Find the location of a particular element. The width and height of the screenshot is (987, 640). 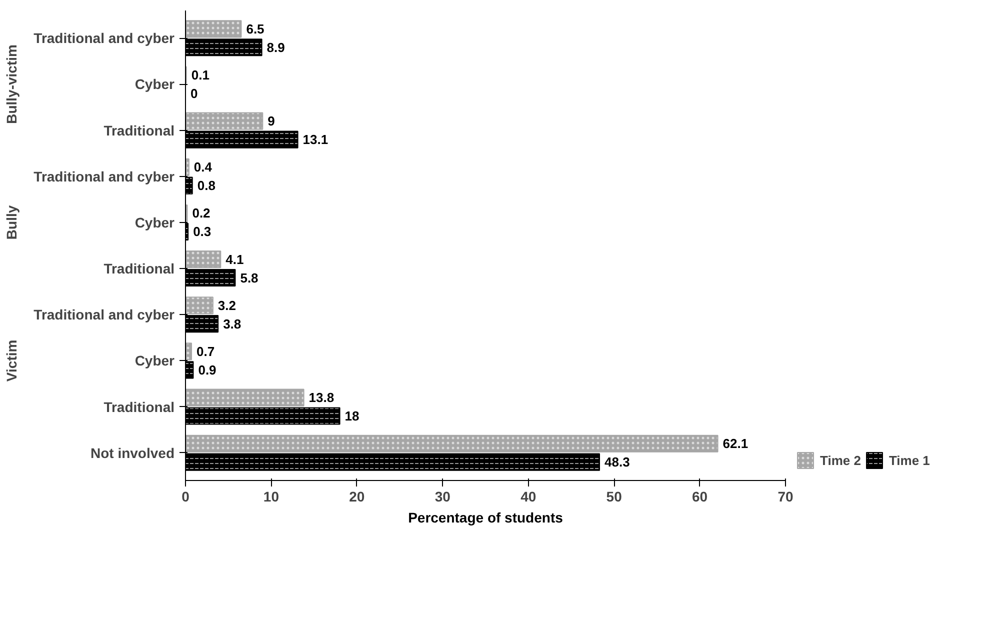

data-label: 13.1 is located at coordinates (315, 140).